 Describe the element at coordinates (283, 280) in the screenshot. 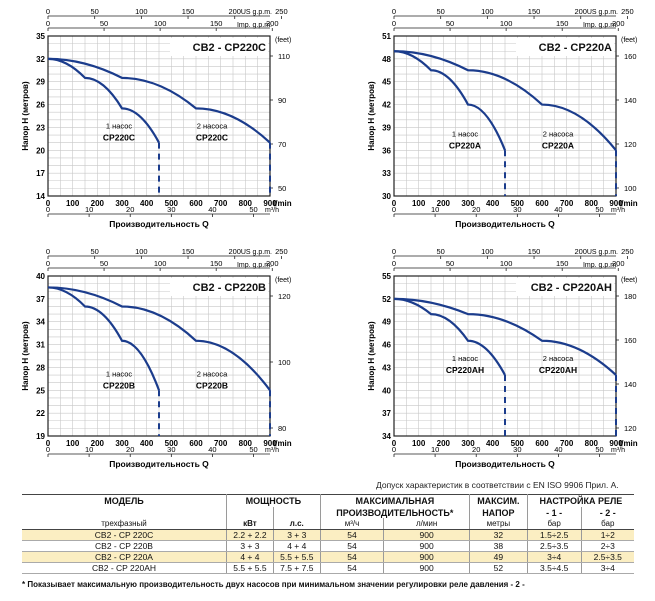

I see `right-axis-unit: (feet)` at that location.